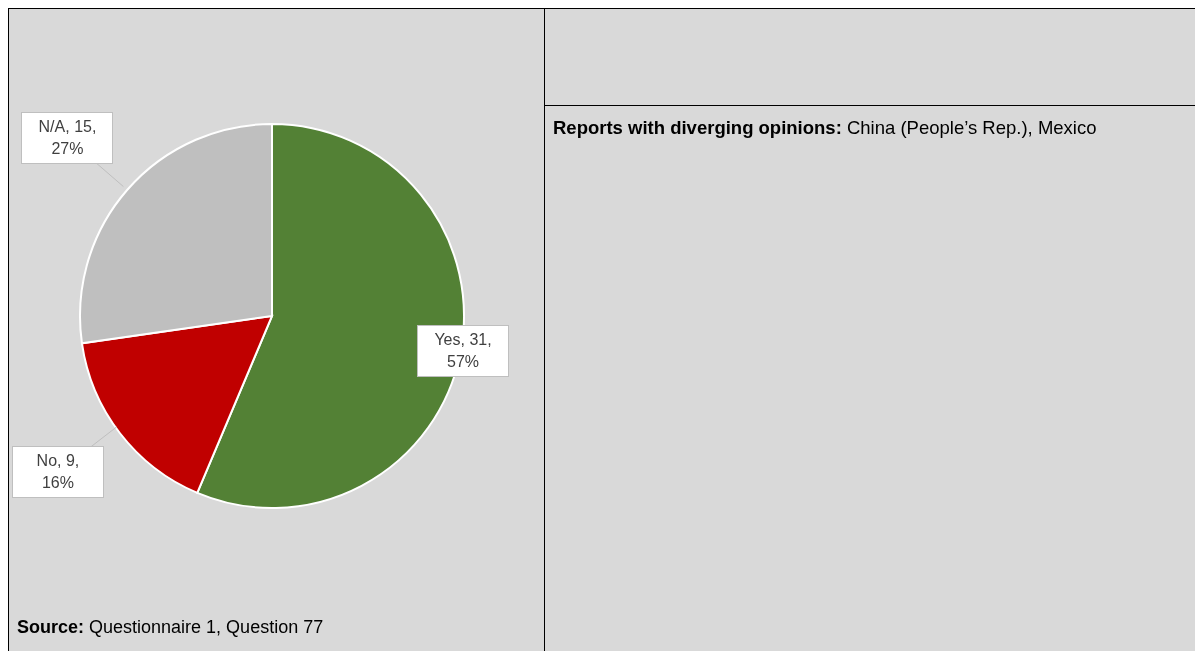  Describe the element at coordinates (825, 127) in the screenshot. I see `text: Reports with diverging opinions: China (People’s Rep.), Mexico` at that location.